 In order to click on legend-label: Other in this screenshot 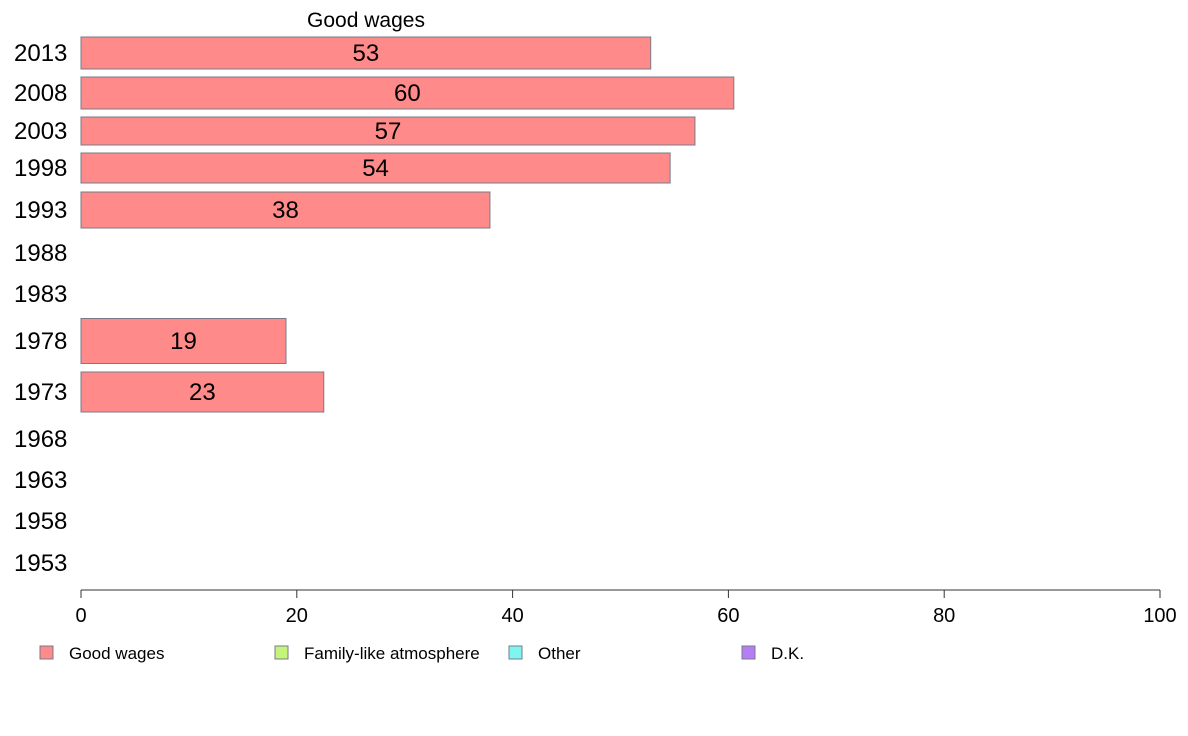, I will do `click(559, 653)`.